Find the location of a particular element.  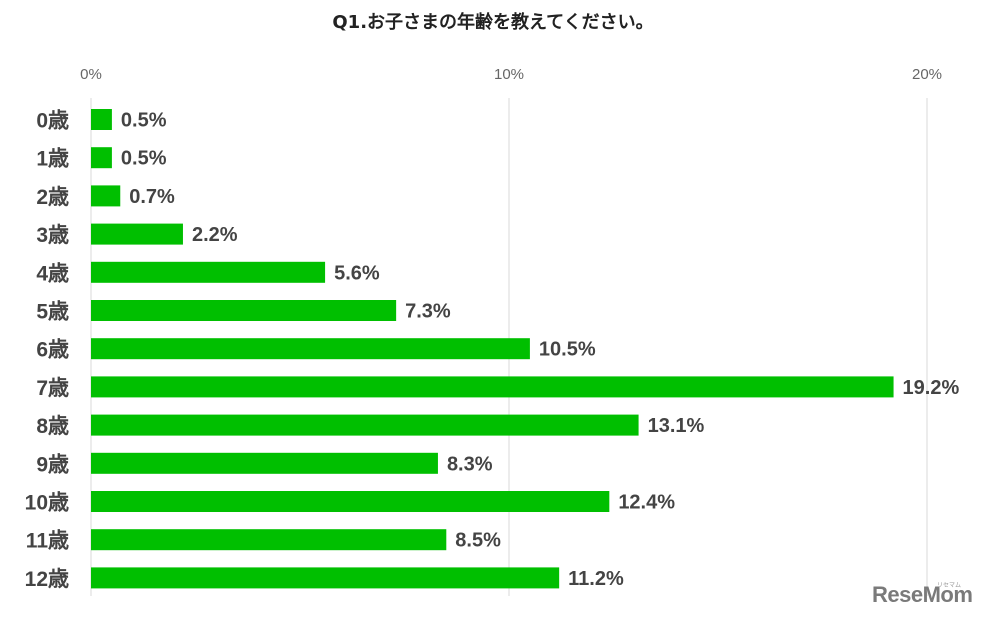

category-label: 2歳 is located at coordinates (52, 197).